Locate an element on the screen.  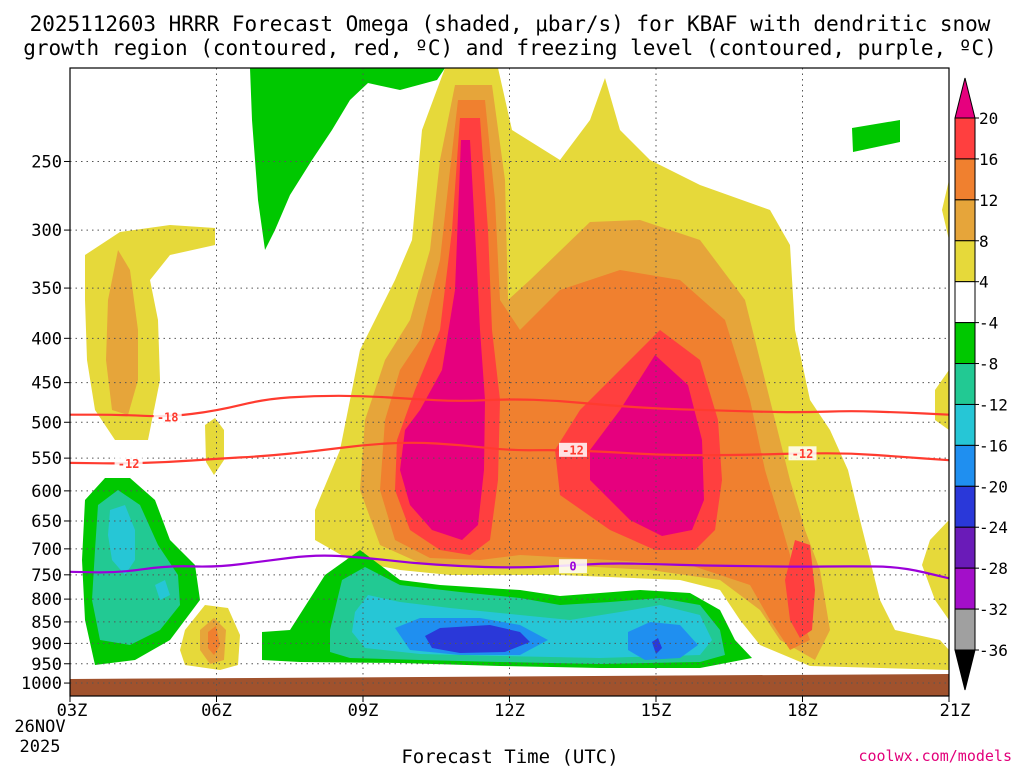
colorbar-label: -4 is located at coordinates (988, 323).